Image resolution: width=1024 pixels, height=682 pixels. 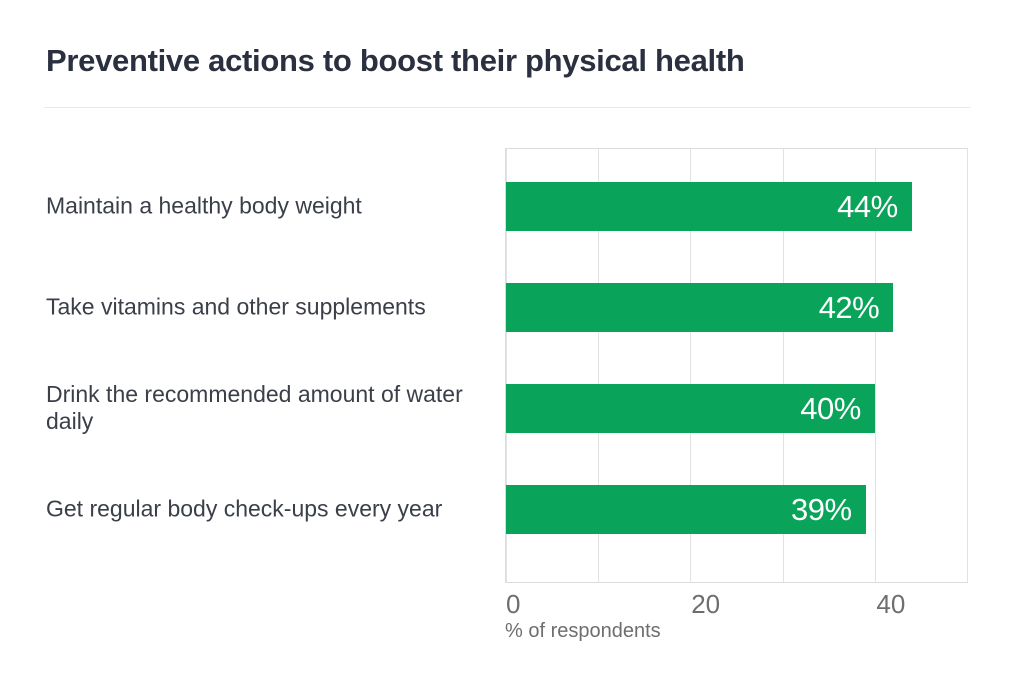 I want to click on bar: 40%, so click(x=690, y=408).